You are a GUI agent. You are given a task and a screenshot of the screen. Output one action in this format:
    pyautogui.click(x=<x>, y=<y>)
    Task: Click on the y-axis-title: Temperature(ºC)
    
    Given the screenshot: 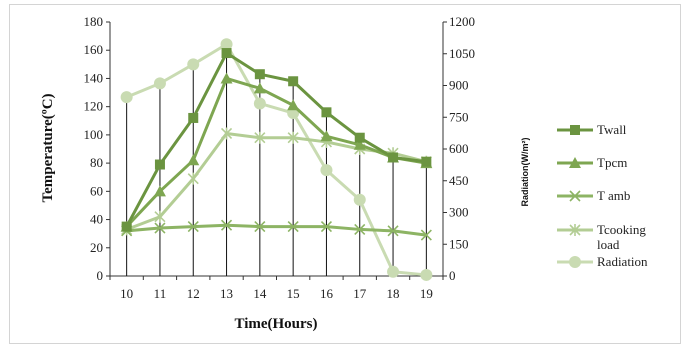 What is the action you would take?
    pyautogui.click(x=48, y=147)
    